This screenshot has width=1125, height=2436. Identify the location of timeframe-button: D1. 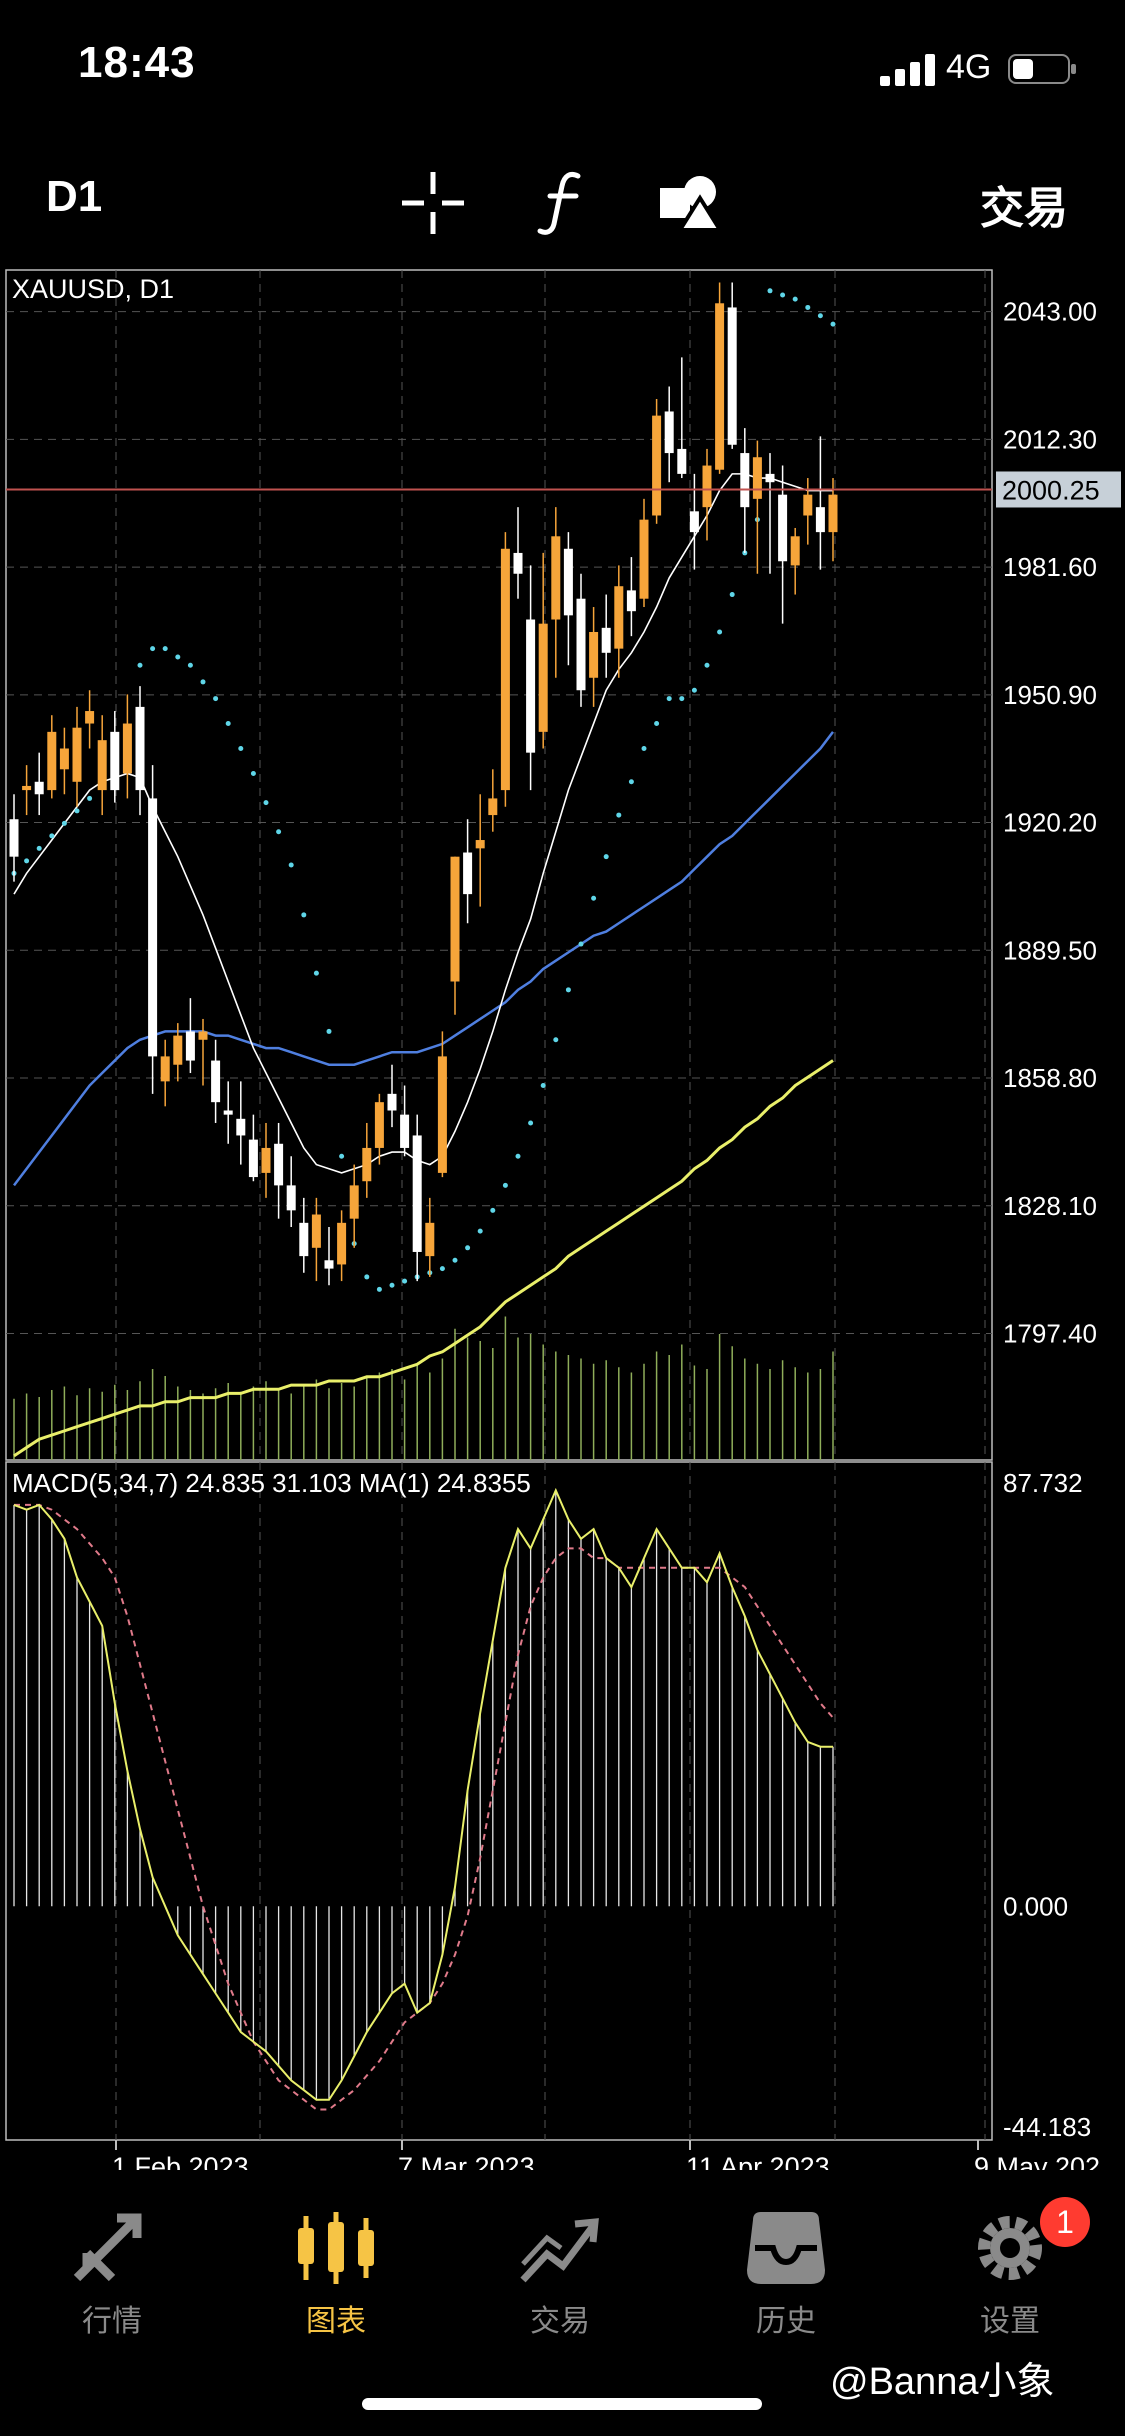
(74, 196).